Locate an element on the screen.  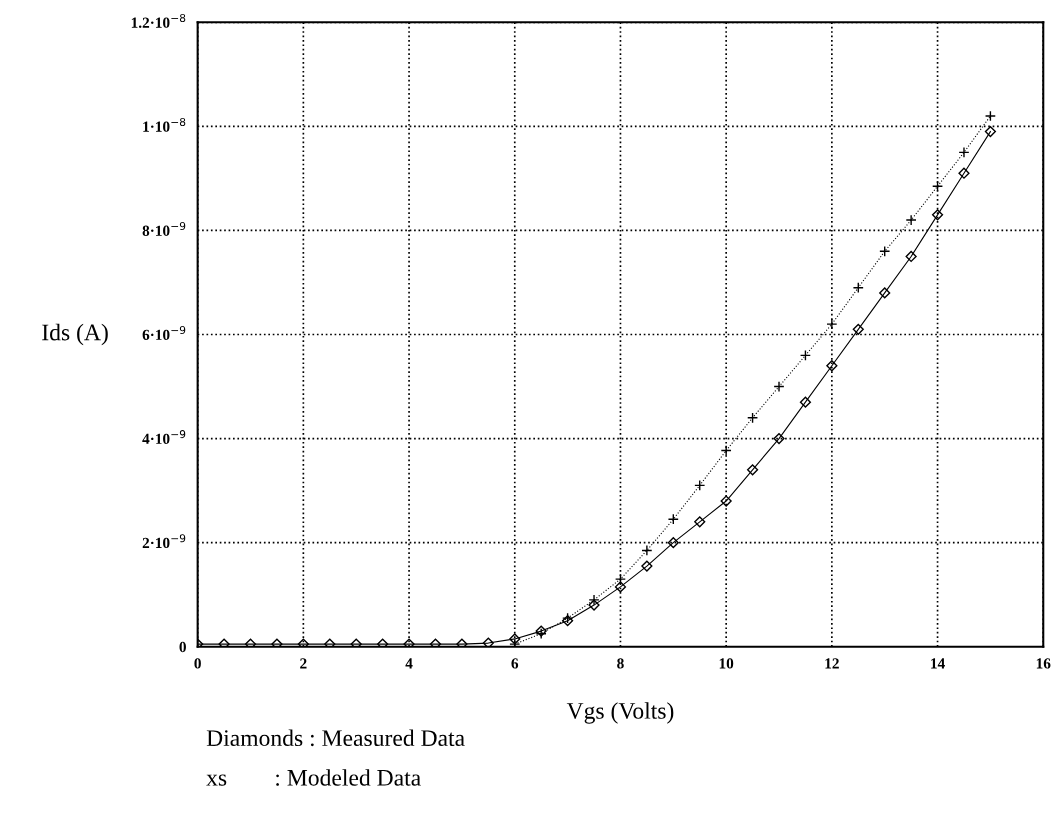
x-tick-label: 4 is located at coordinates (409, 663).